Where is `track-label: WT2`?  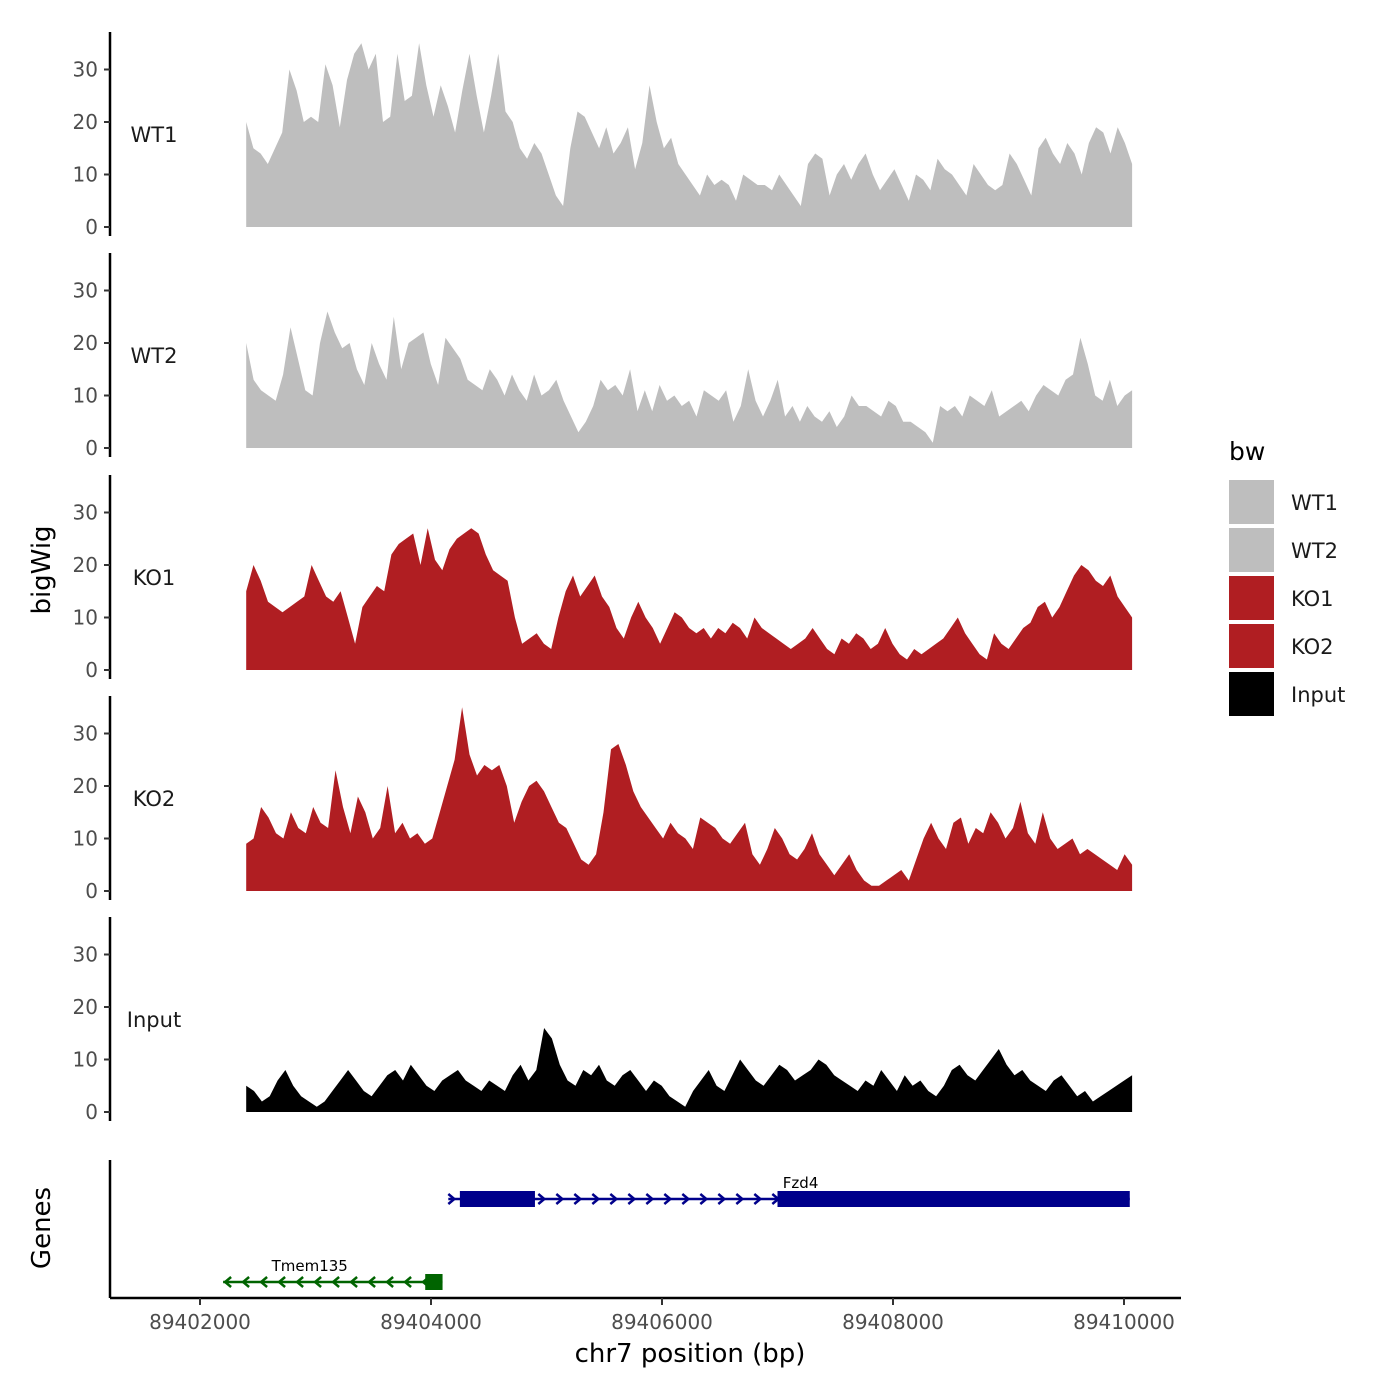 track-label: WT2 is located at coordinates (154, 356).